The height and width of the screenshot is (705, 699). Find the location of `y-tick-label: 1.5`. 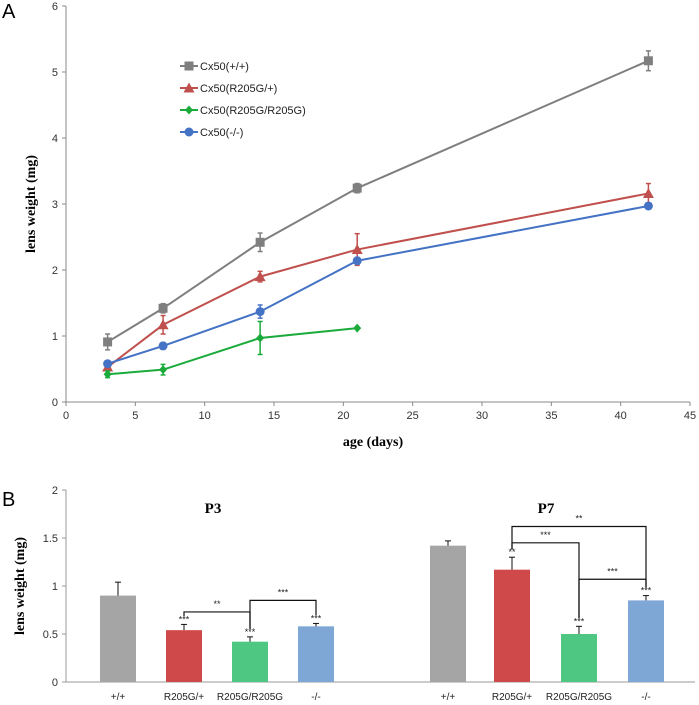

y-tick-label: 1.5 is located at coordinates (50, 539).